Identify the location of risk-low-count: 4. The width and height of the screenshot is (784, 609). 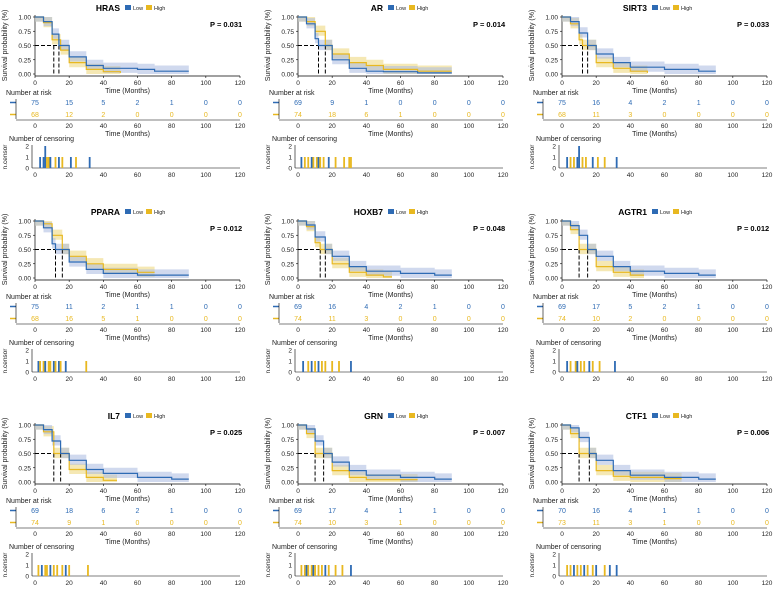
(366, 307).